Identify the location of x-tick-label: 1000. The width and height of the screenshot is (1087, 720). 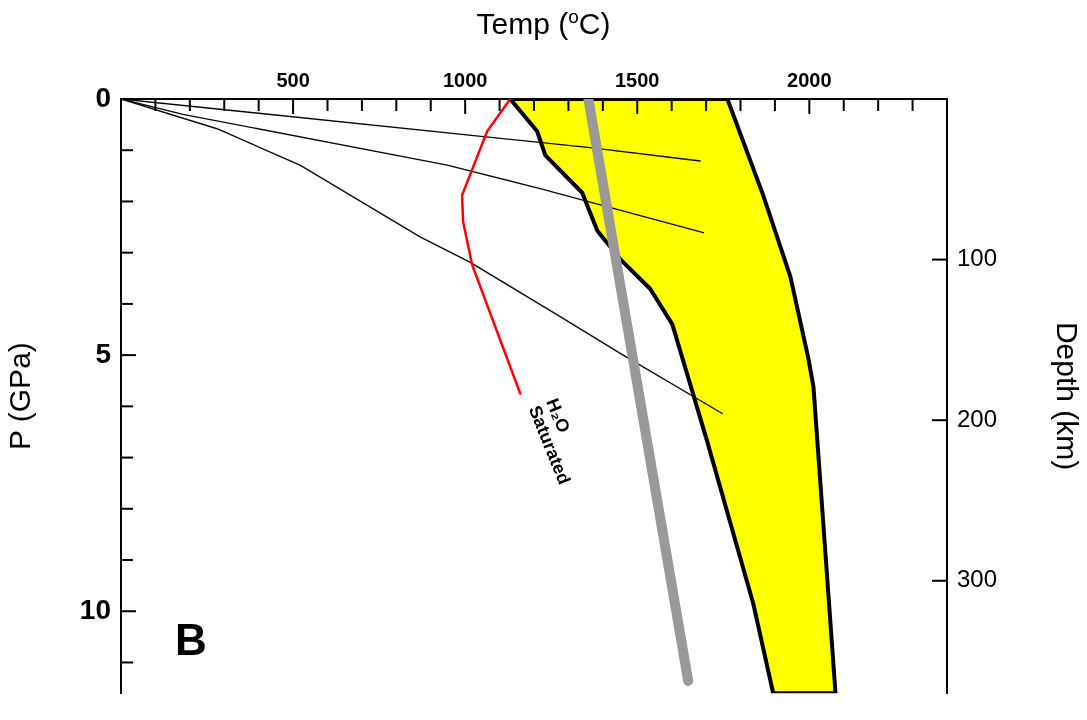
(465, 79).